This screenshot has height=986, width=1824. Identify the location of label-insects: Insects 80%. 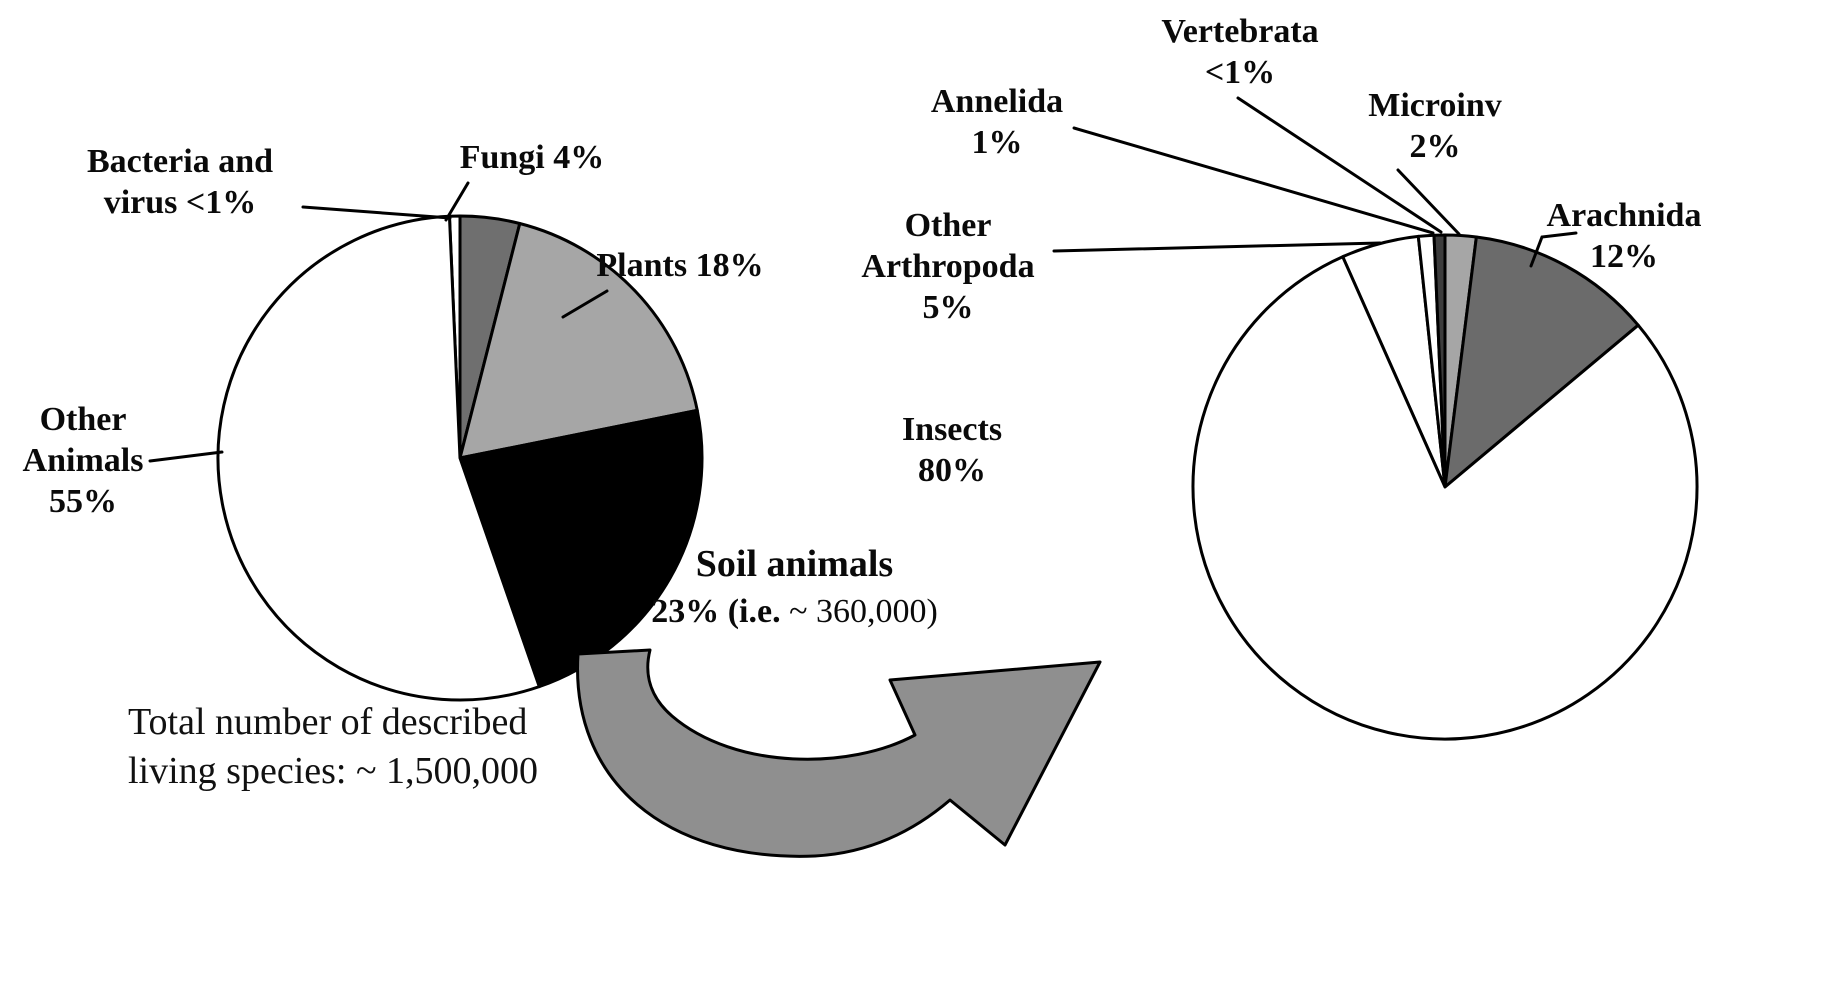
(952, 450).